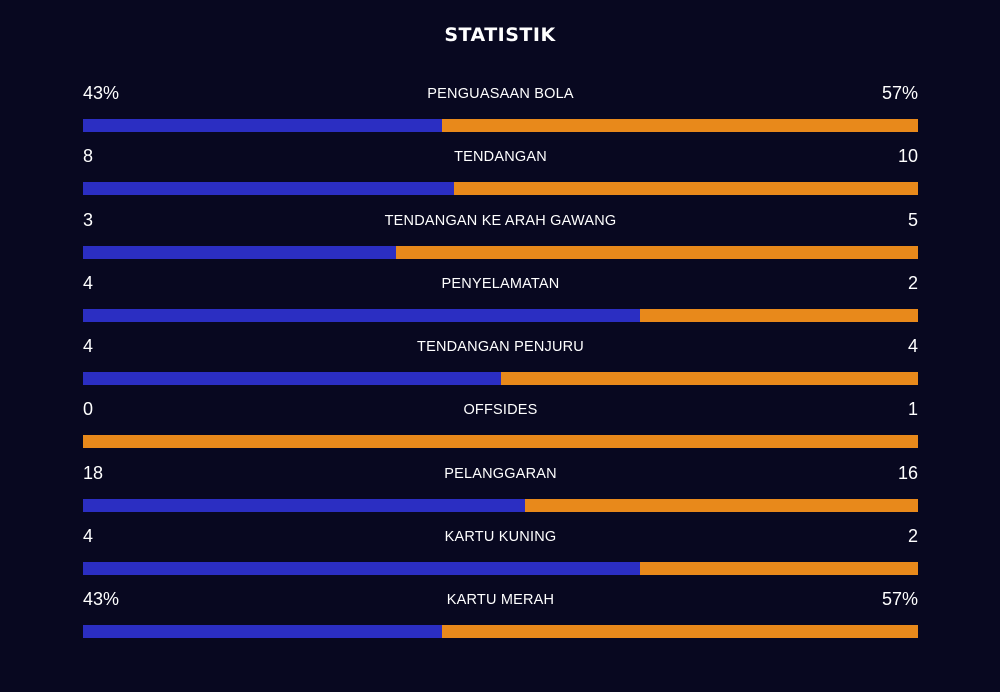 The image size is (1000, 692). What do you see at coordinates (500, 473) in the screenshot?
I see `stat-label: PELANGGARAN` at bounding box center [500, 473].